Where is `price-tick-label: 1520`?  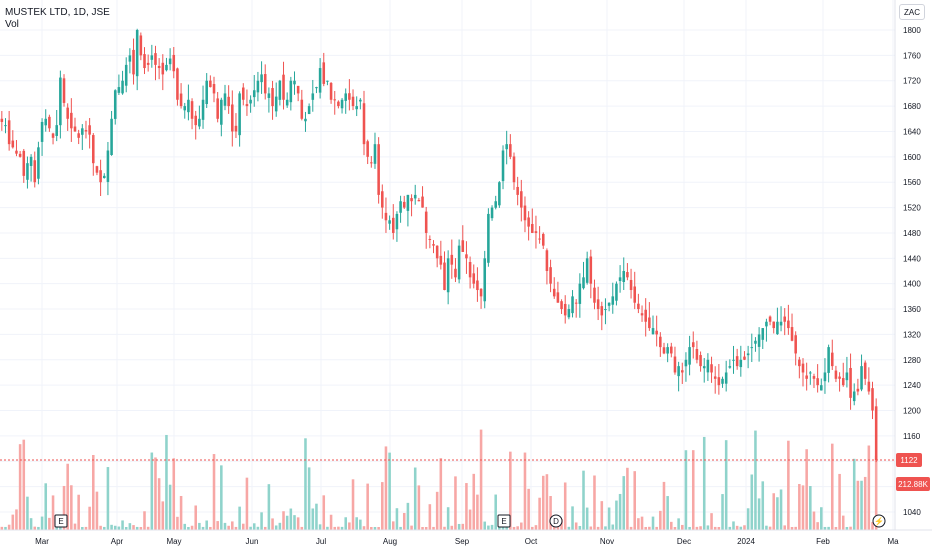 price-tick-label: 1520 is located at coordinates (912, 208).